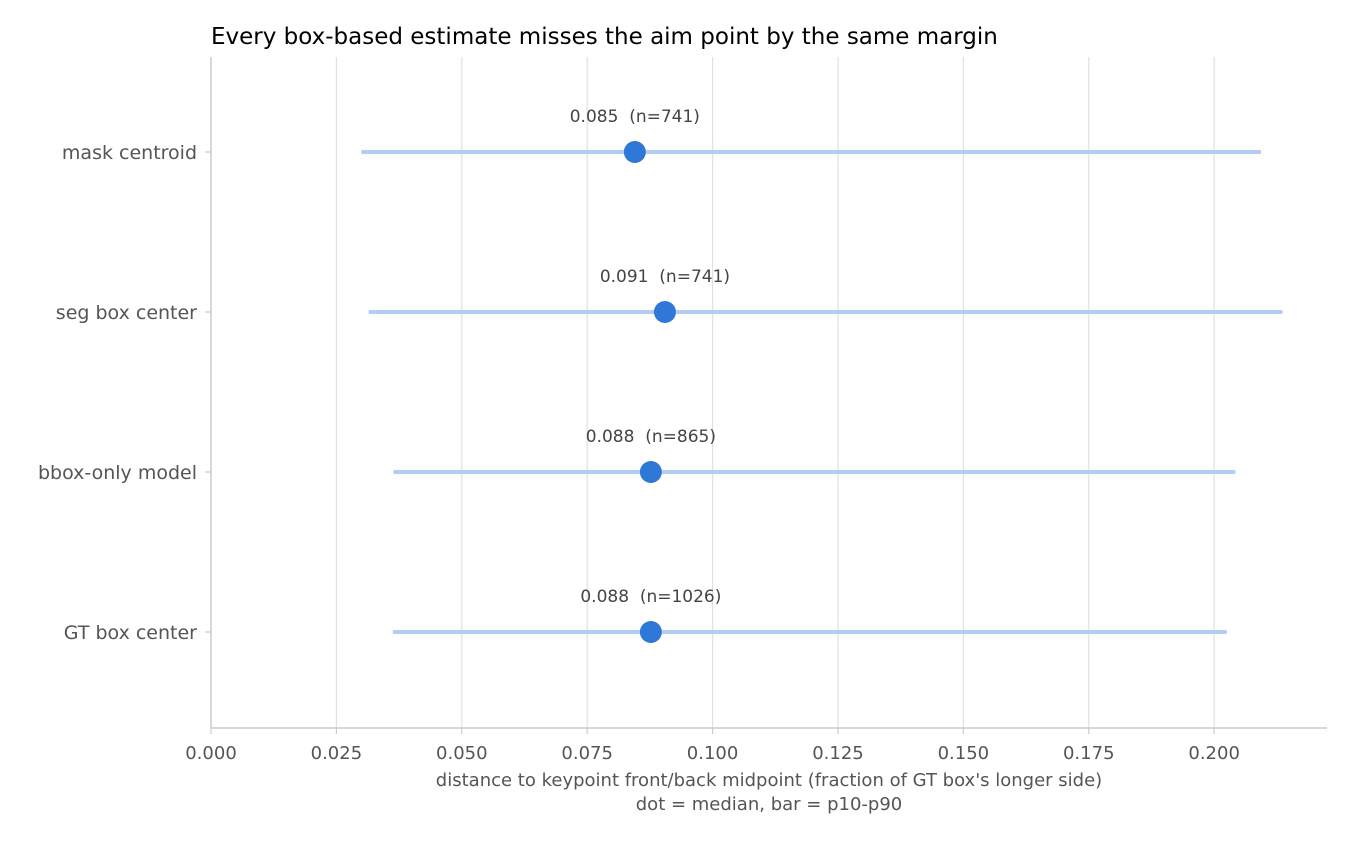 The height and width of the screenshot is (844, 1350). Describe the element at coordinates (650, 597) in the screenshot. I see `data-label: 0.088 (n=1026)` at that location.